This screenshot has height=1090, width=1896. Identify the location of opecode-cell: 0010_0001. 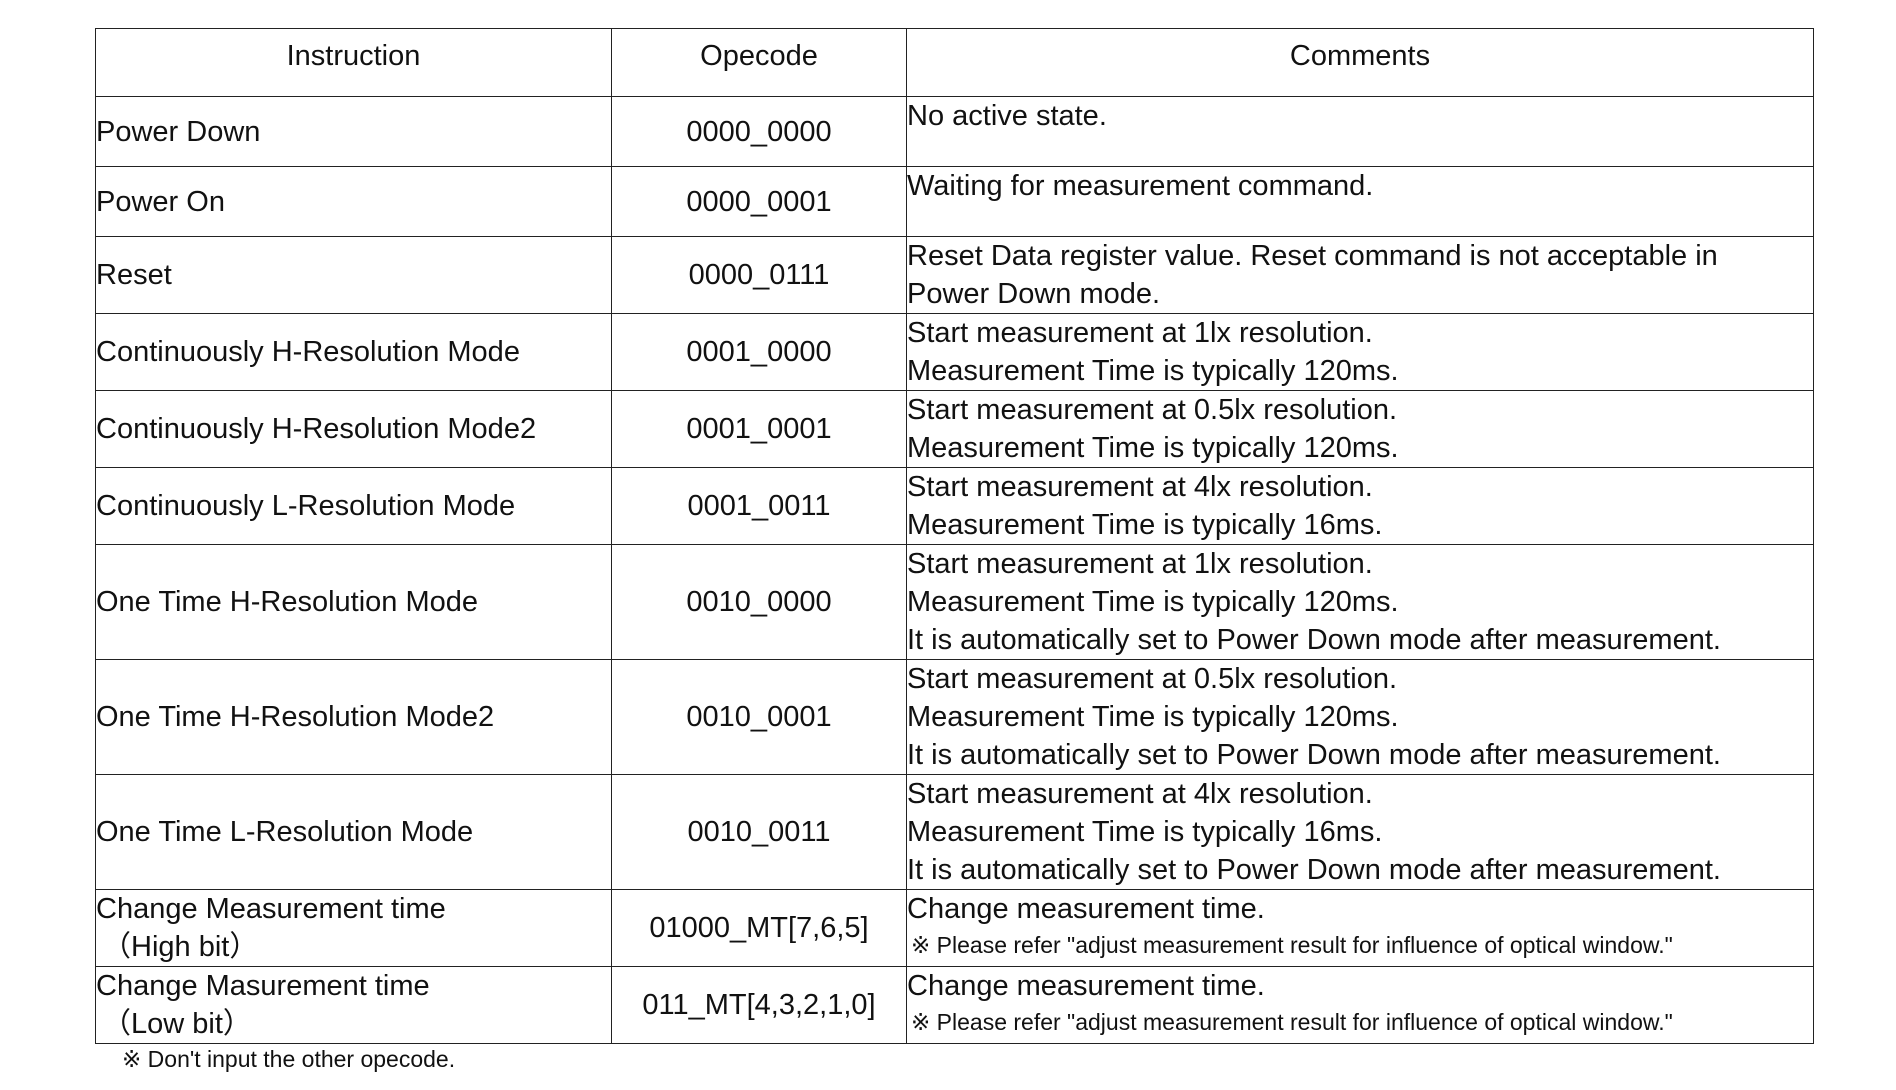
(759, 717).